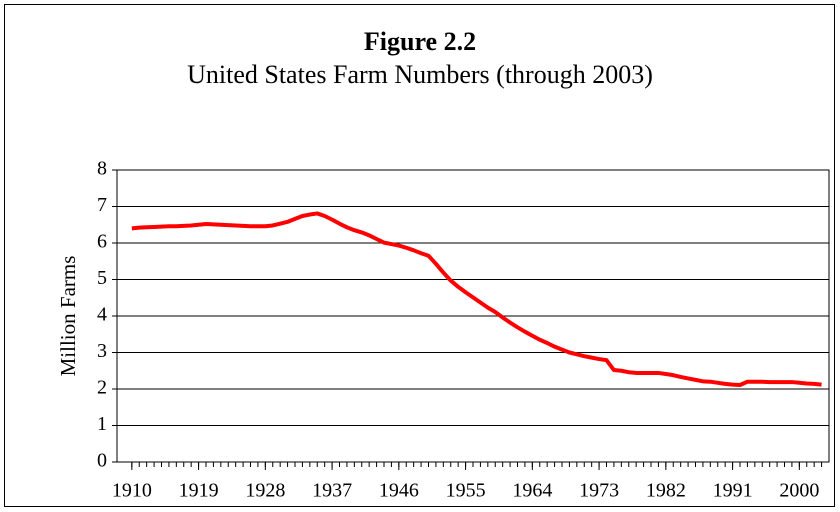  I want to click on x-tick-label: 1946, so click(399, 491).